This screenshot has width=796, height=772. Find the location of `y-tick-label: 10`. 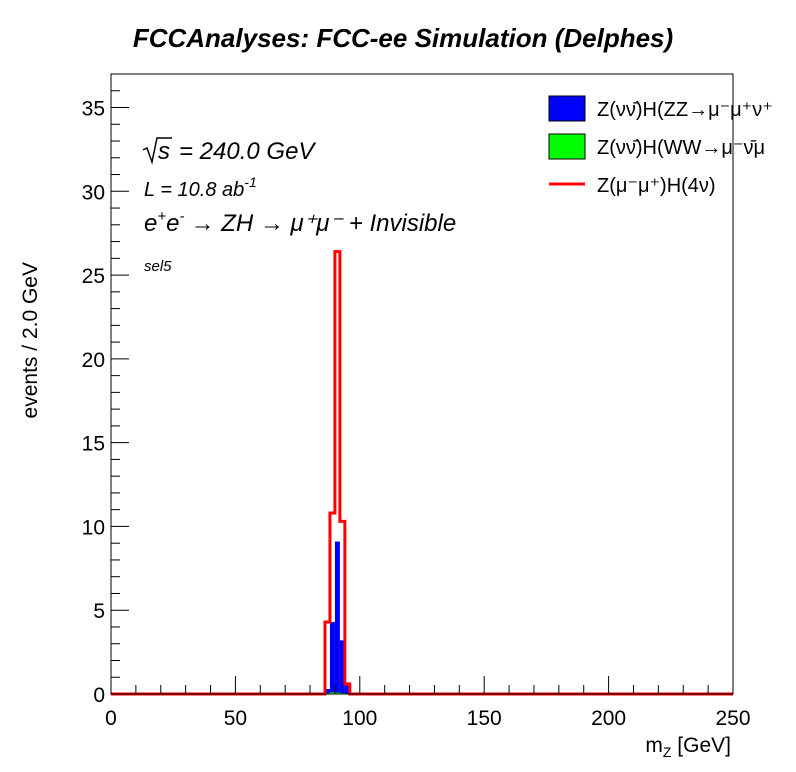

y-tick-label: 10 is located at coordinates (93, 527).